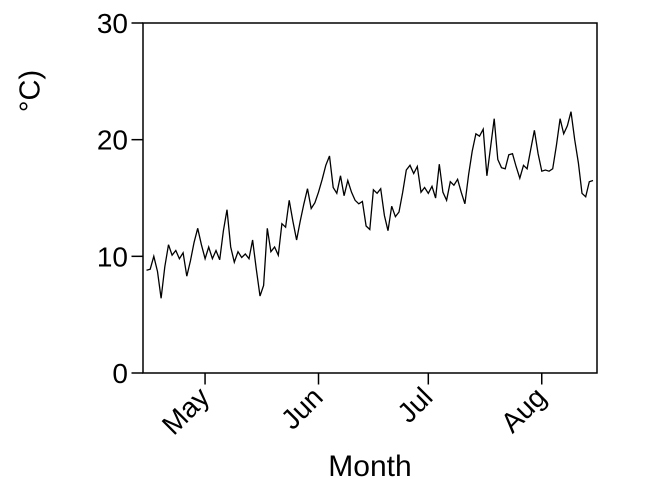  I want to click on y-tick-label: 30, so click(112, 23).